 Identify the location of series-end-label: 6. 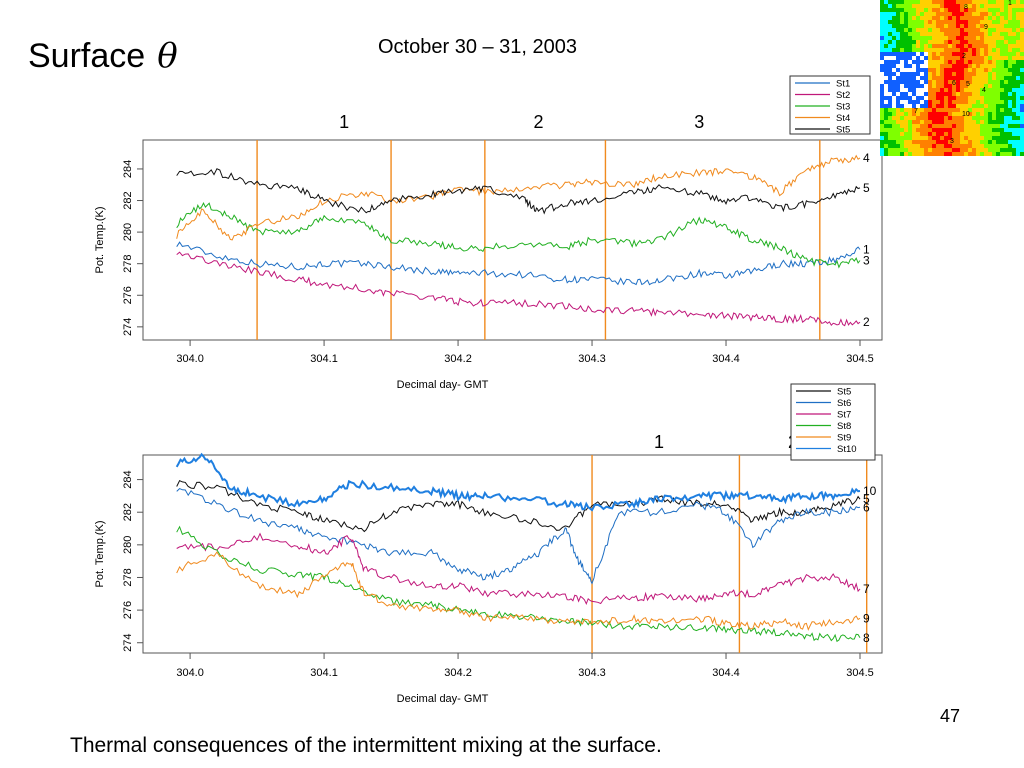
(866, 507).